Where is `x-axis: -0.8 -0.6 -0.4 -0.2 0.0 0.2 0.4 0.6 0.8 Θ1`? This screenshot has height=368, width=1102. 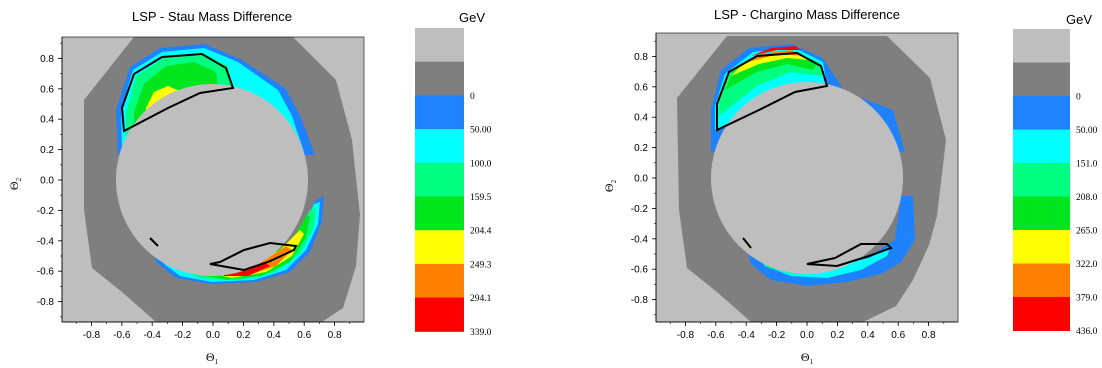
x-axis: -0.8 -0.6 -0.4 -0.2 0.0 0.2 0.4 0.6 0.8 Θ1 is located at coordinates (213, 343).